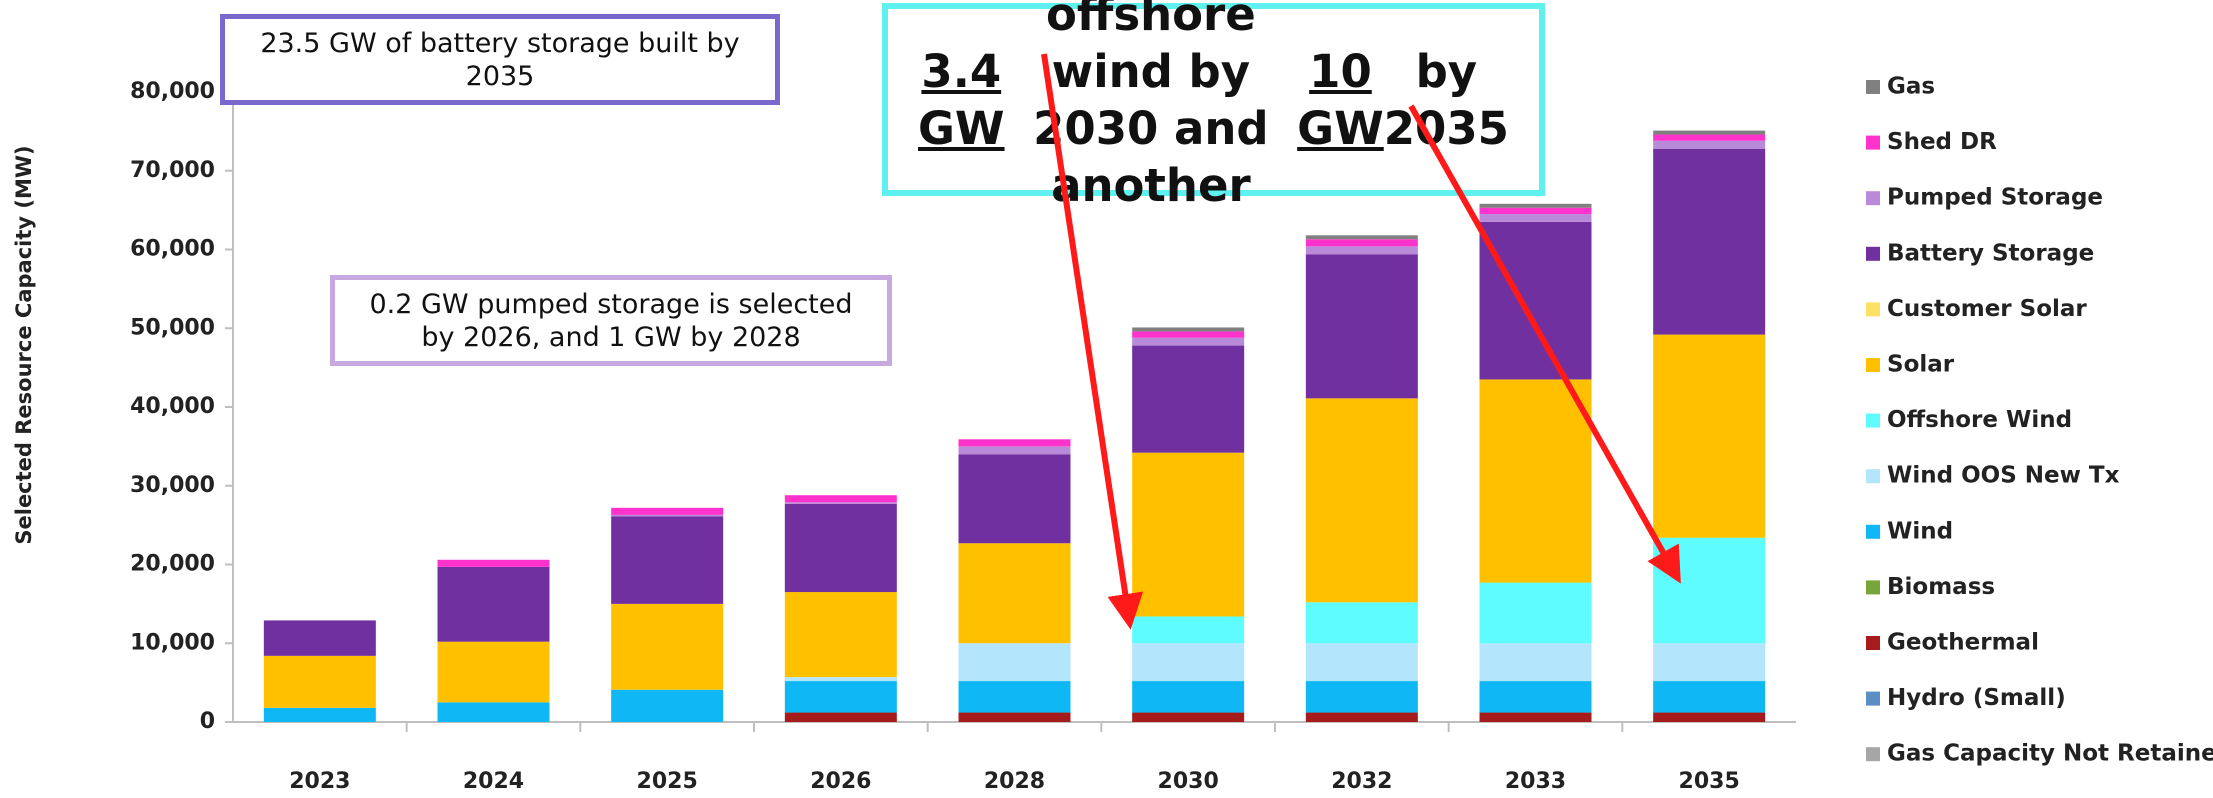 The width and height of the screenshot is (2213, 798). What do you see at coordinates (1921, 365) in the screenshot?
I see `legend-label: Solar` at bounding box center [1921, 365].